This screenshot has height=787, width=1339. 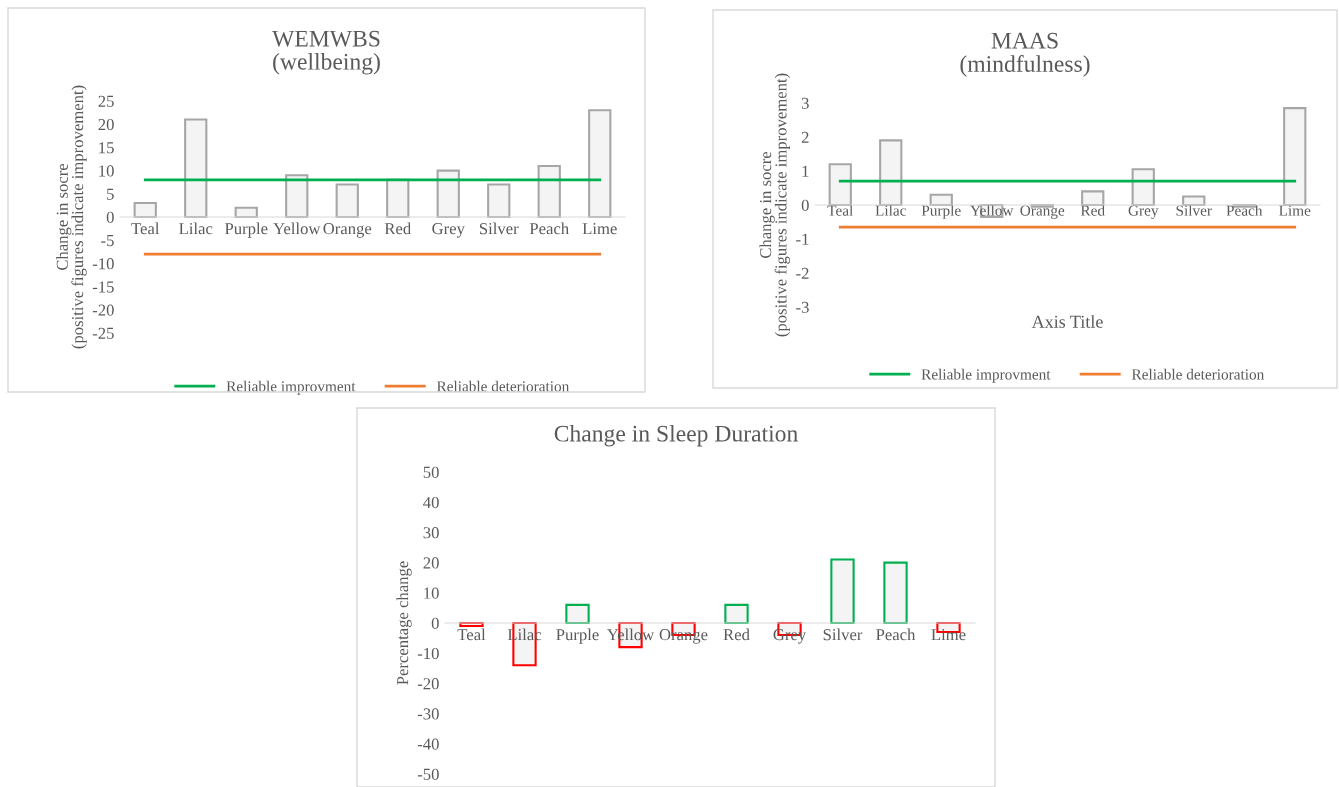 What do you see at coordinates (107, 241) in the screenshot?
I see `y-tick-label: -5` at bounding box center [107, 241].